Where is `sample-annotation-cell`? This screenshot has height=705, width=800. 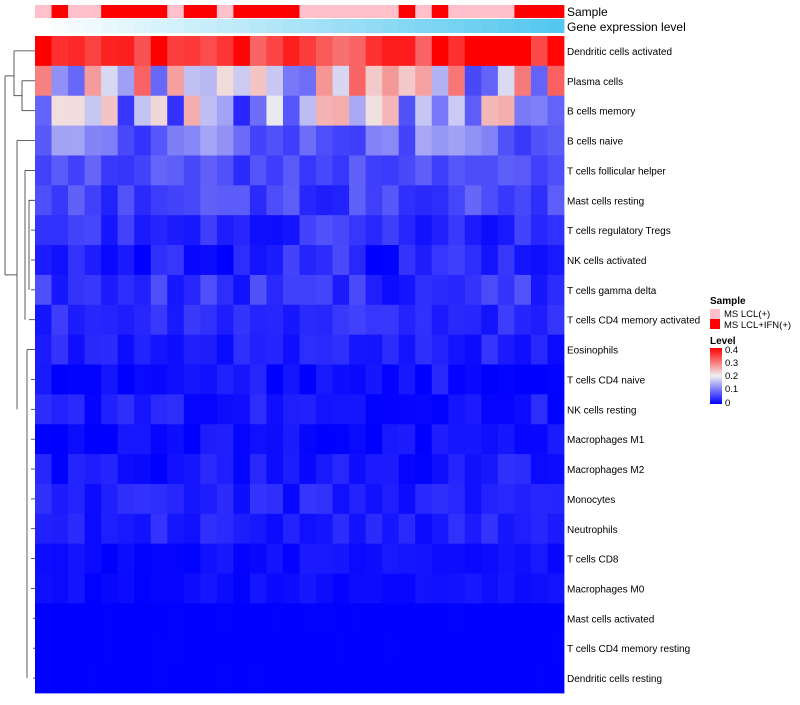
sample-annotation-cell is located at coordinates (556, 11).